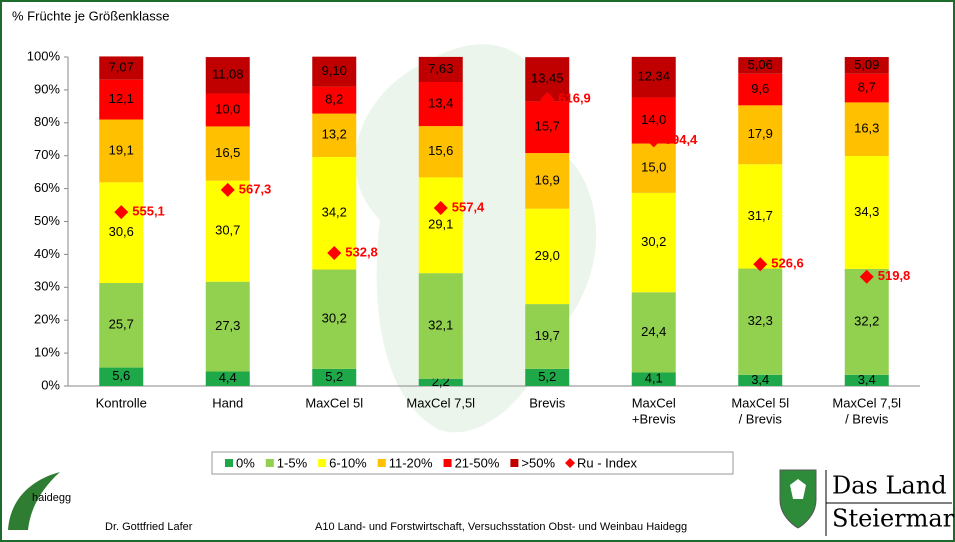  Describe the element at coordinates (228, 377) in the screenshot. I see `seg-label: 4,4` at that location.